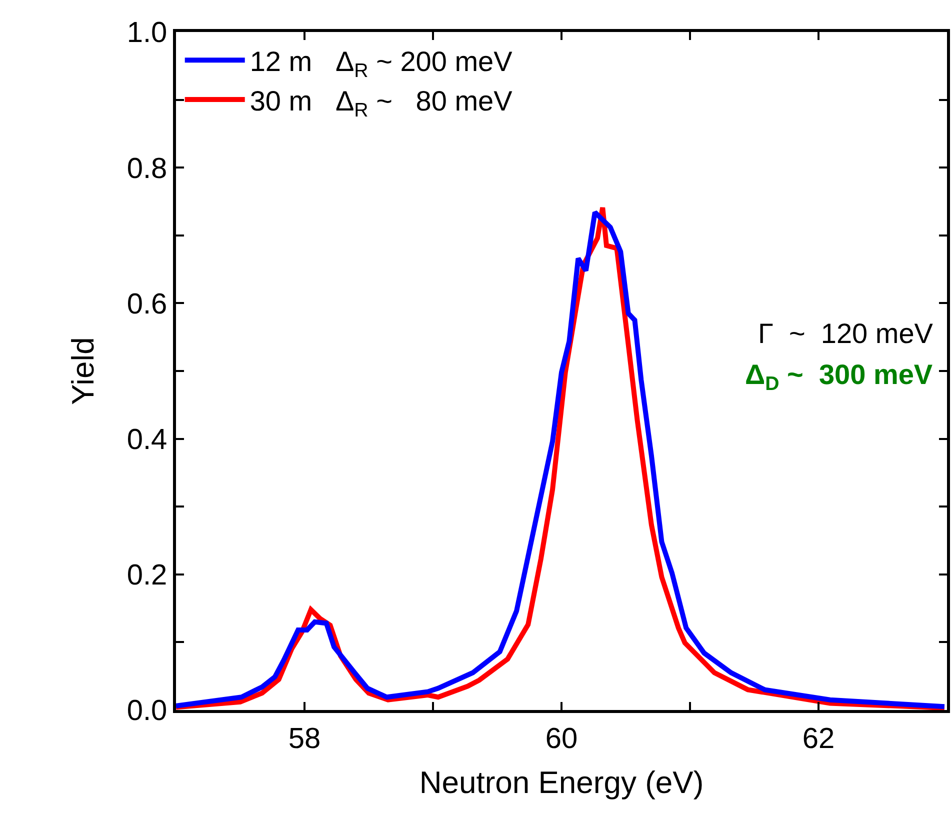  I want to click on y-tick-label: 1.0, so click(147, 33).